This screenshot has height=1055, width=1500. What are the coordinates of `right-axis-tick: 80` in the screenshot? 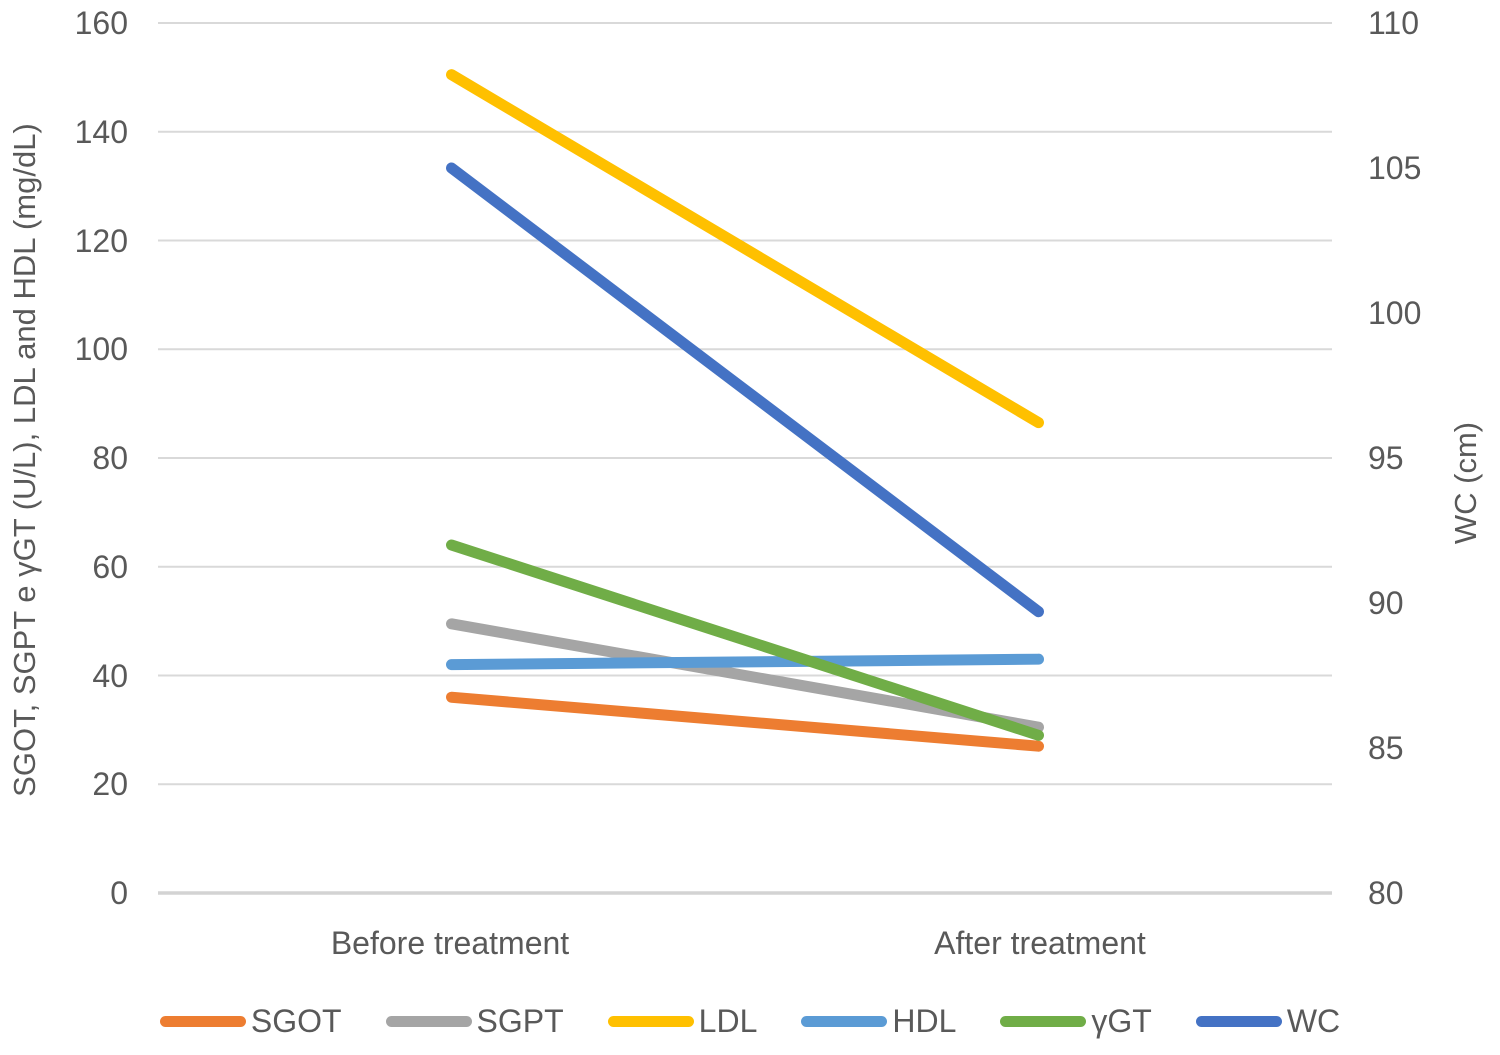 It's located at (1386, 893).